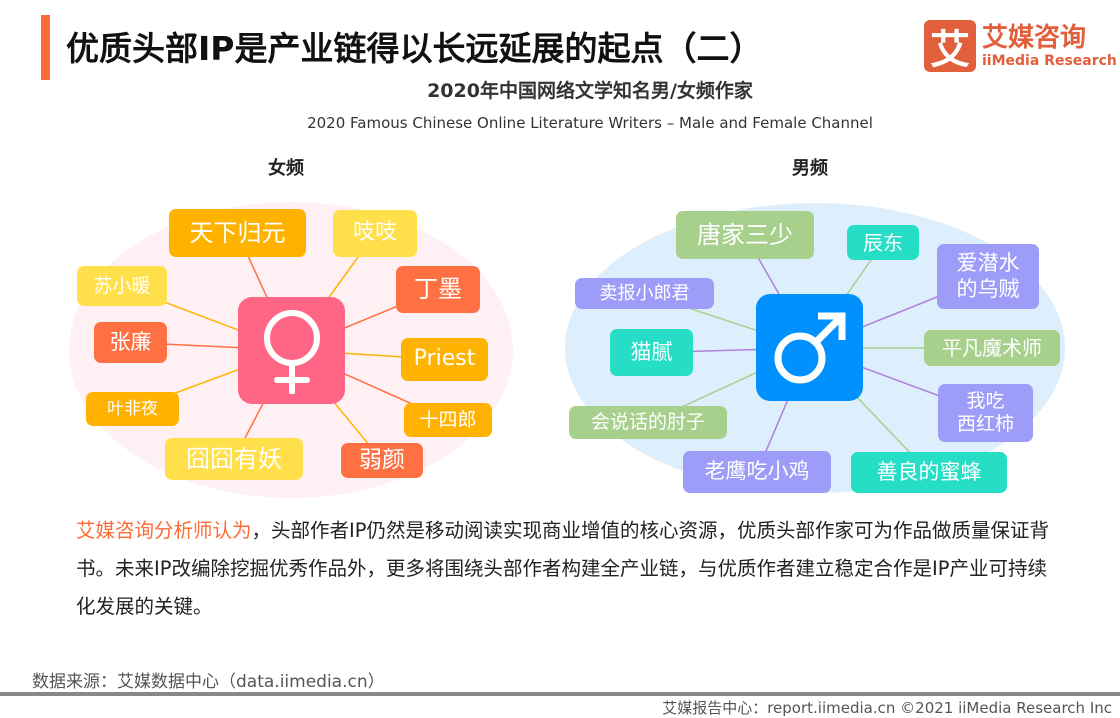 The image size is (1120, 718). I want to click on female-center, so click(291, 350).